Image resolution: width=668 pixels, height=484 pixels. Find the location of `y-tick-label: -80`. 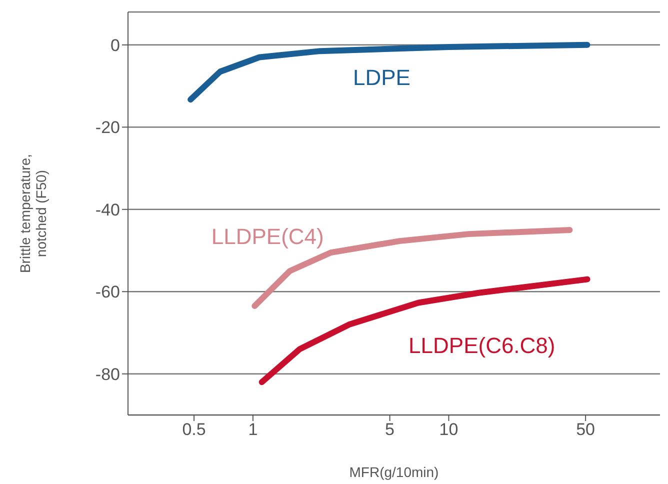

y-tick-label: -80 is located at coordinates (107, 374).